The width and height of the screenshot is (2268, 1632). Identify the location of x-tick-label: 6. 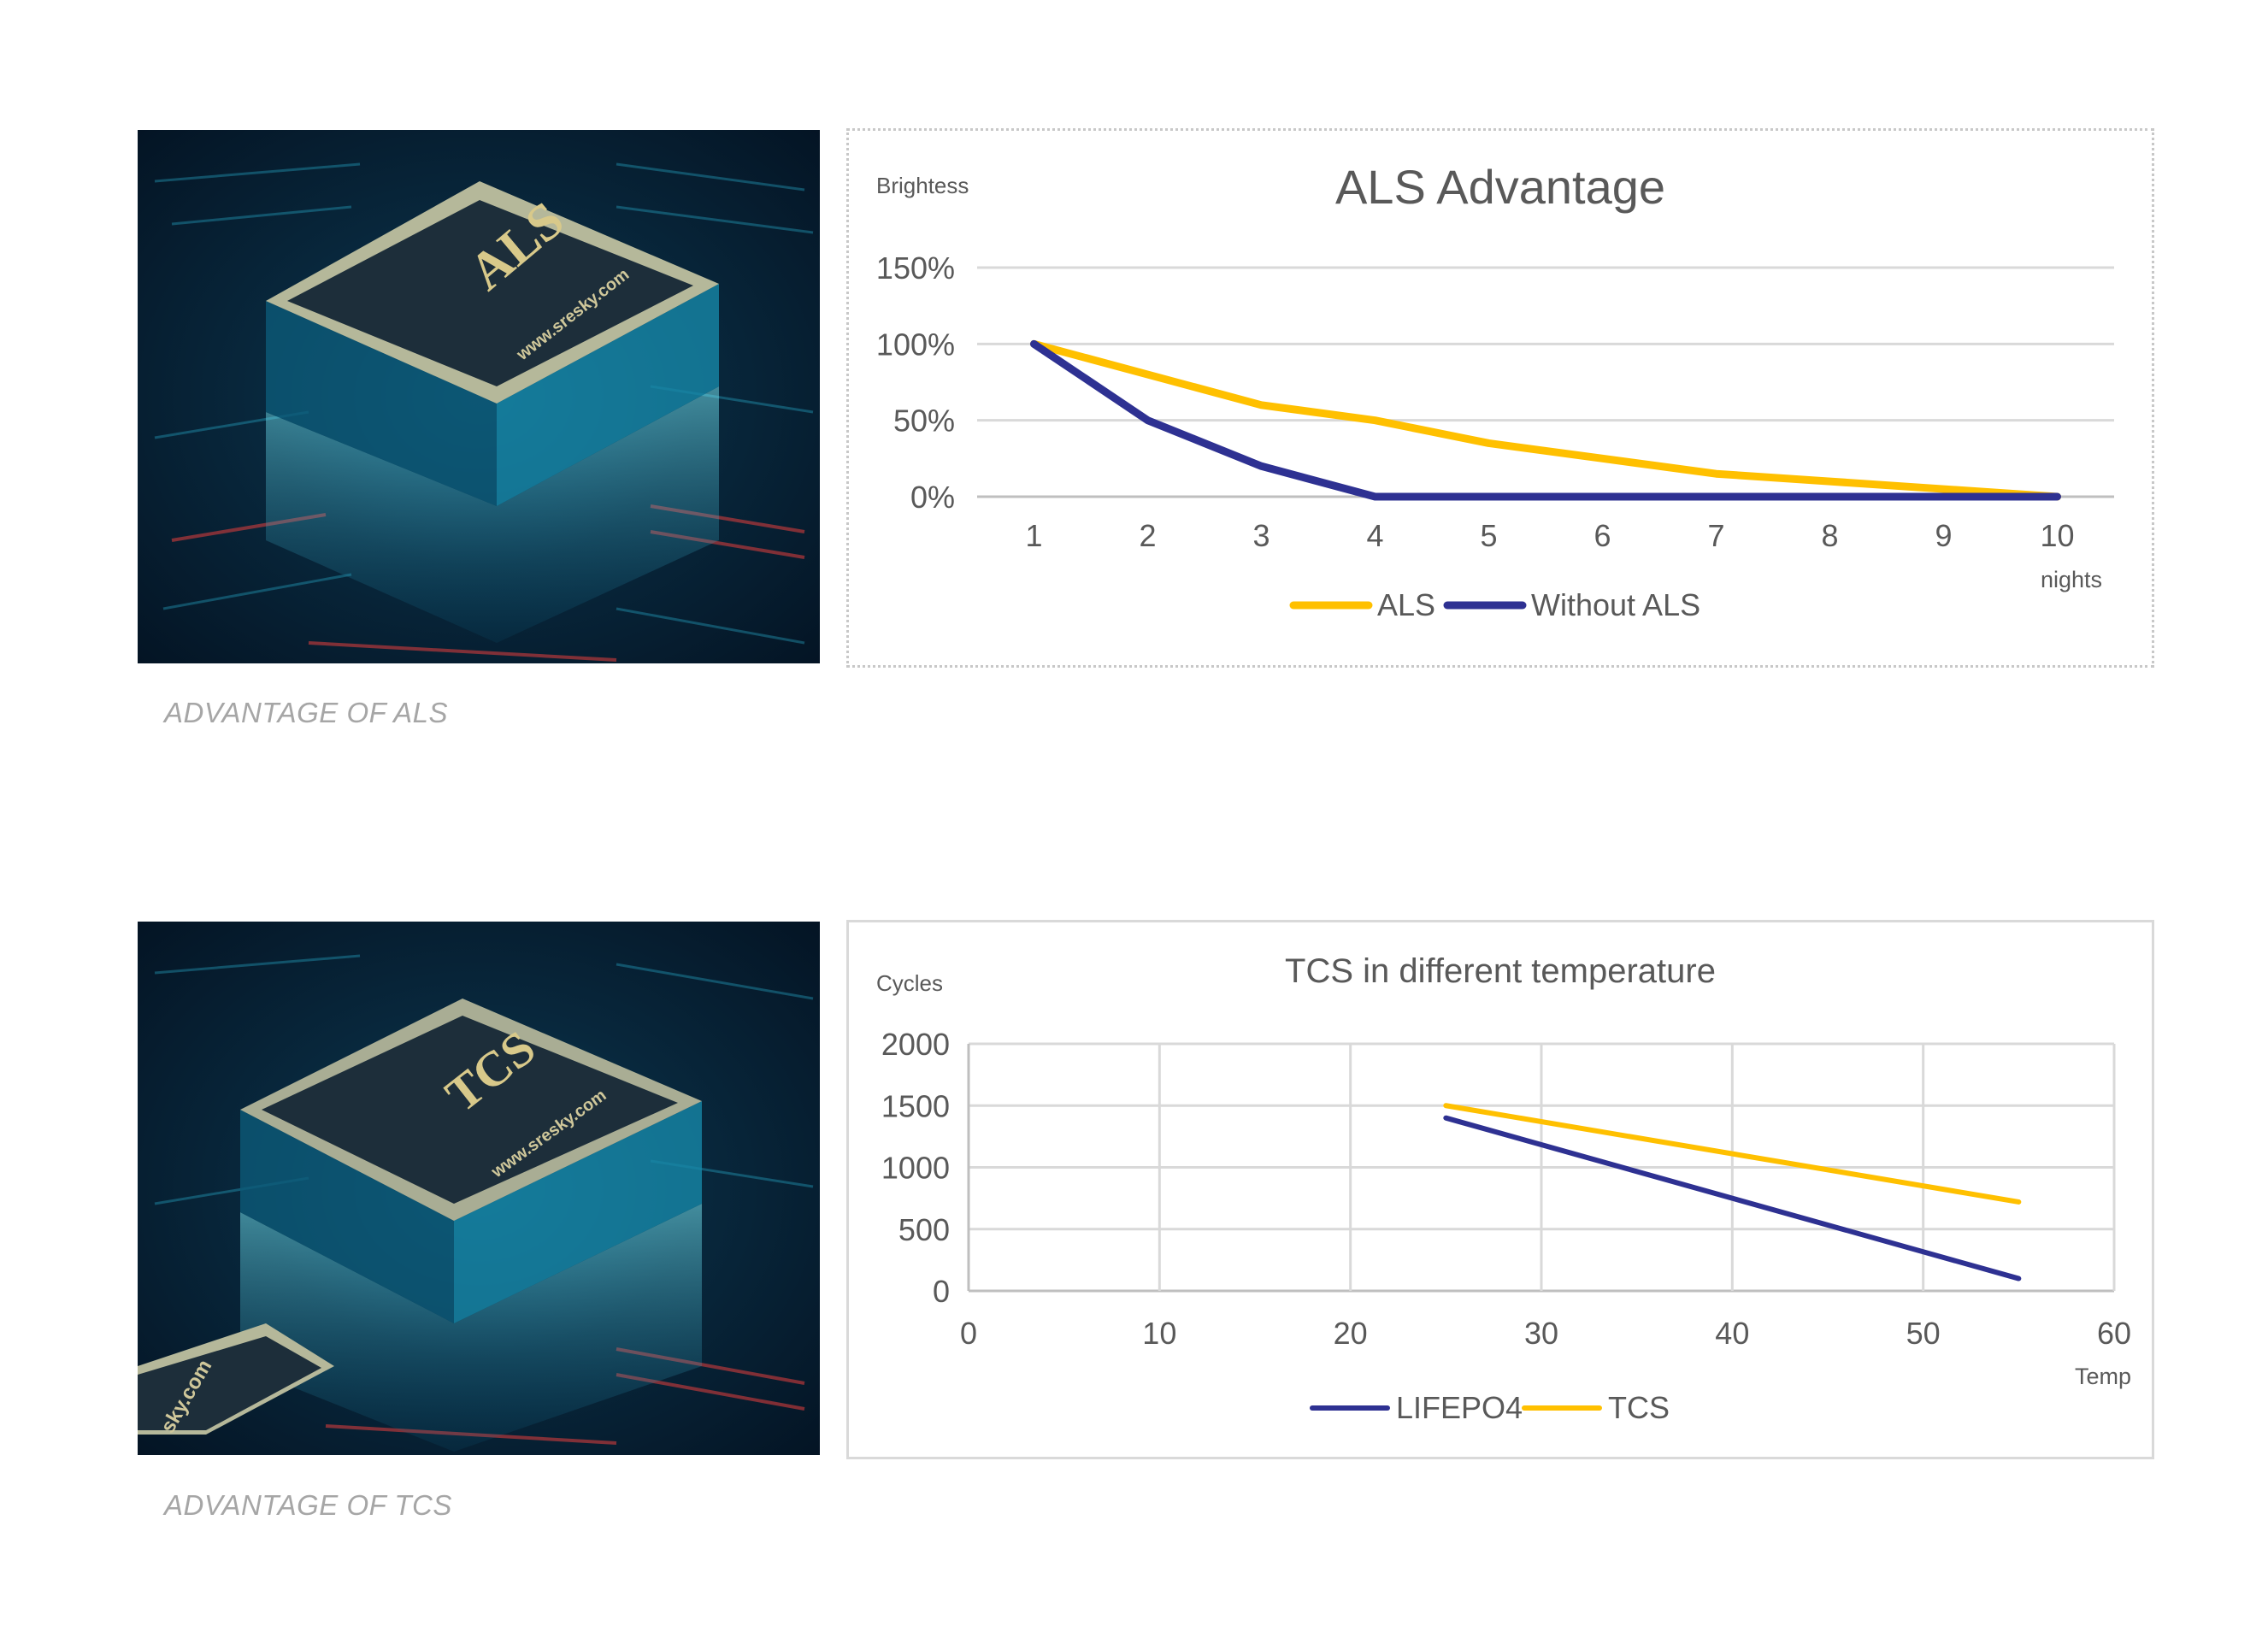
(1602, 535).